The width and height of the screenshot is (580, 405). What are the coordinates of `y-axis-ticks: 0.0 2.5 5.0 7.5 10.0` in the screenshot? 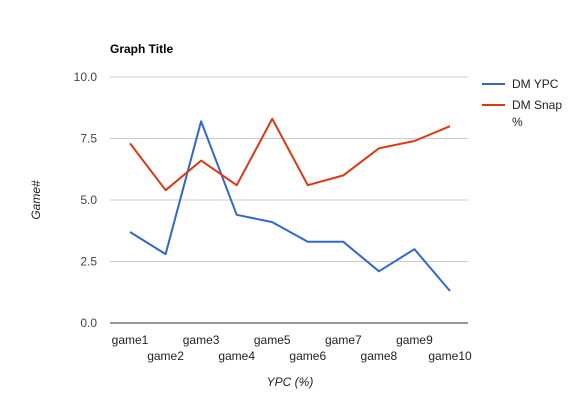 It's located at (86, 200).